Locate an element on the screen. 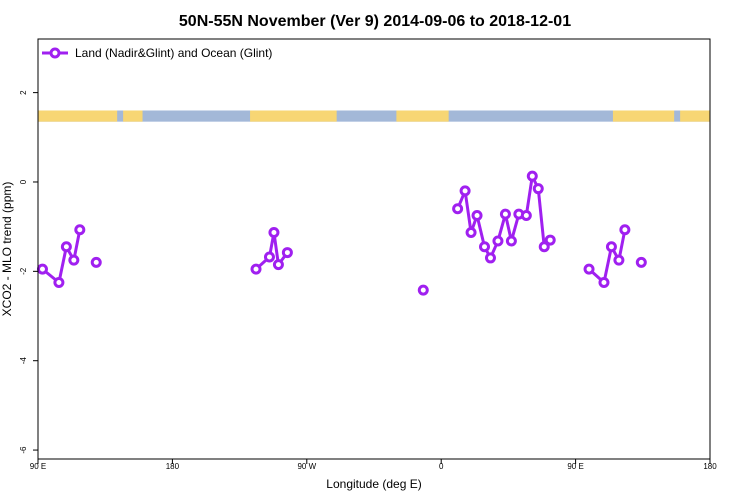 This screenshot has width=750, height=500. x-tick-label: 0 is located at coordinates (441, 466).